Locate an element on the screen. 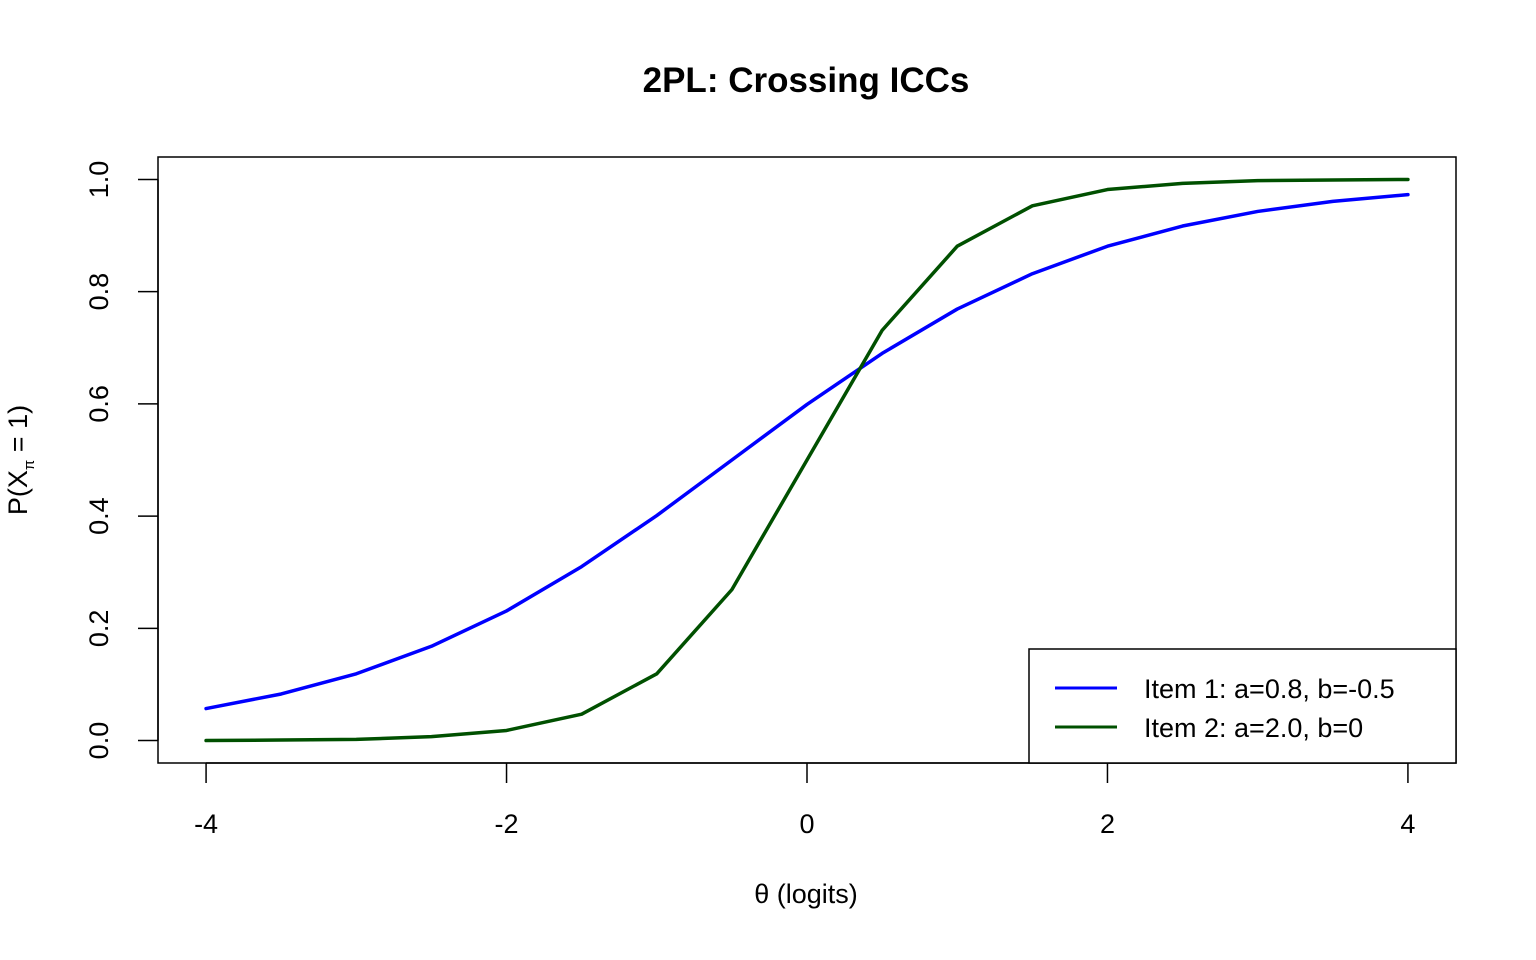 The width and height of the screenshot is (1536, 960). y-tick-label: 1.0 is located at coordinates (99, 180).